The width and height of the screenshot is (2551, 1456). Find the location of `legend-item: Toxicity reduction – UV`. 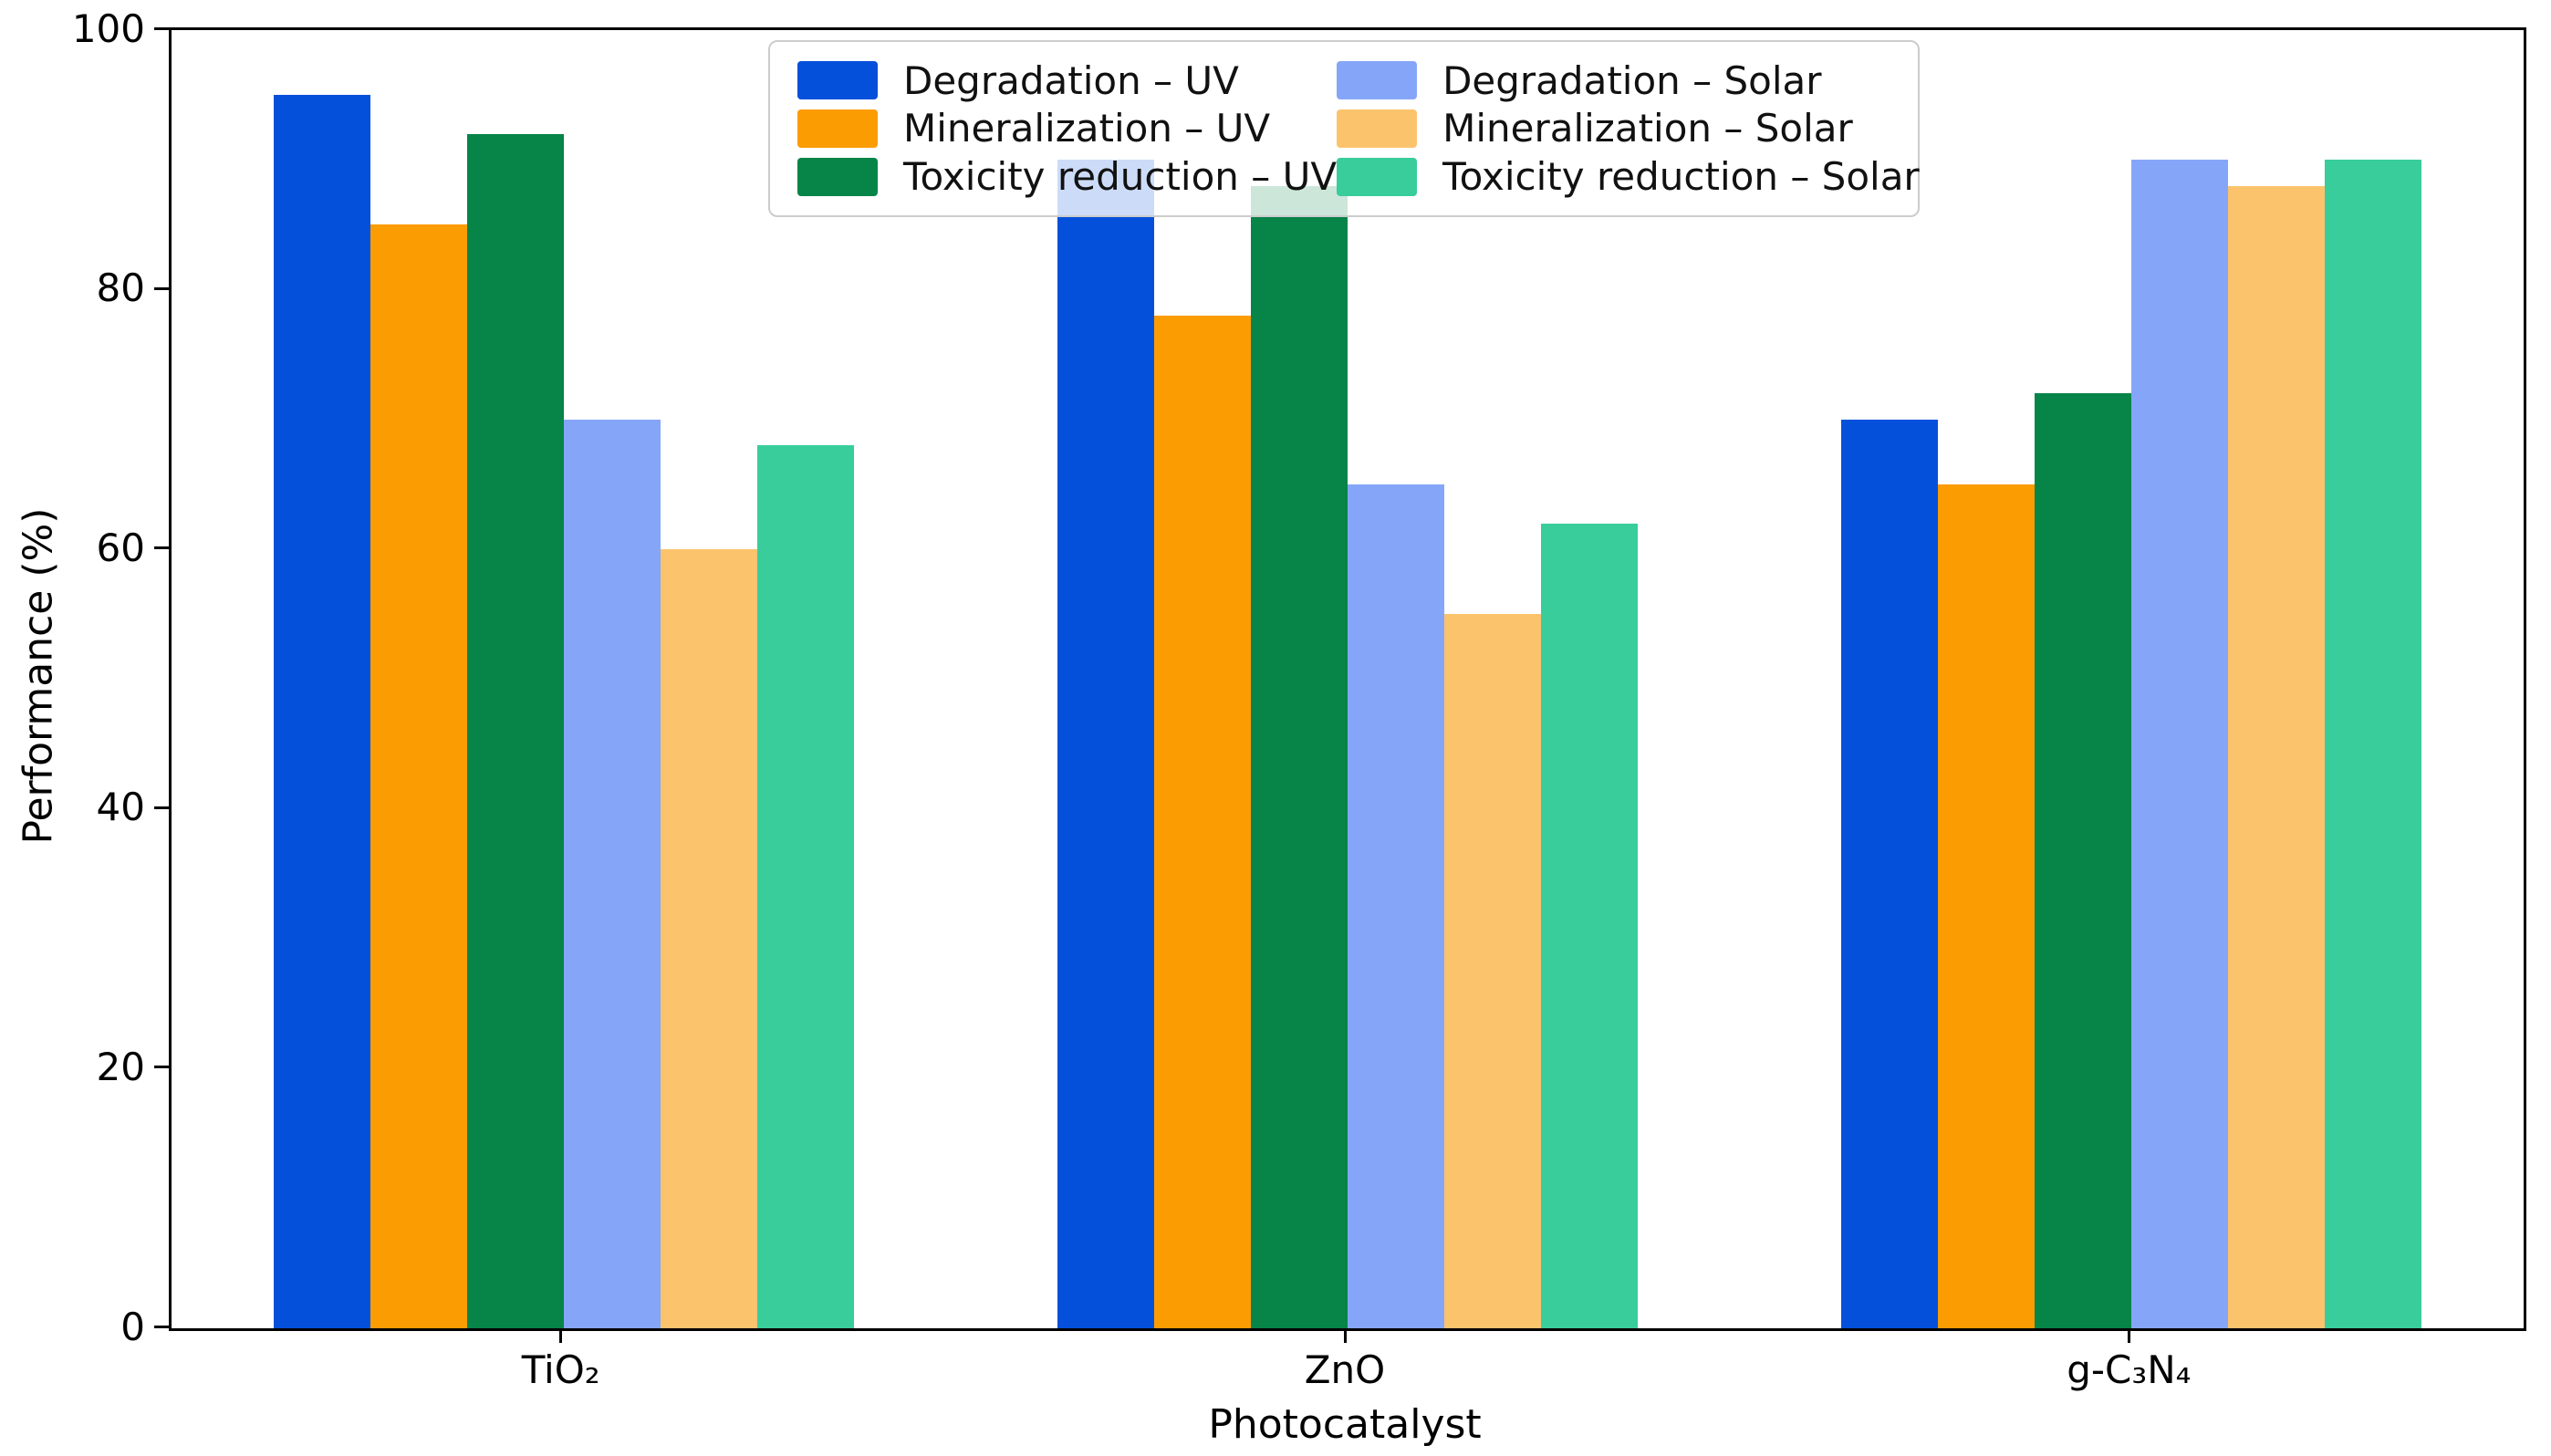

legend-item: Toxicity reduction – UV is located at coordinates (1067, 176).